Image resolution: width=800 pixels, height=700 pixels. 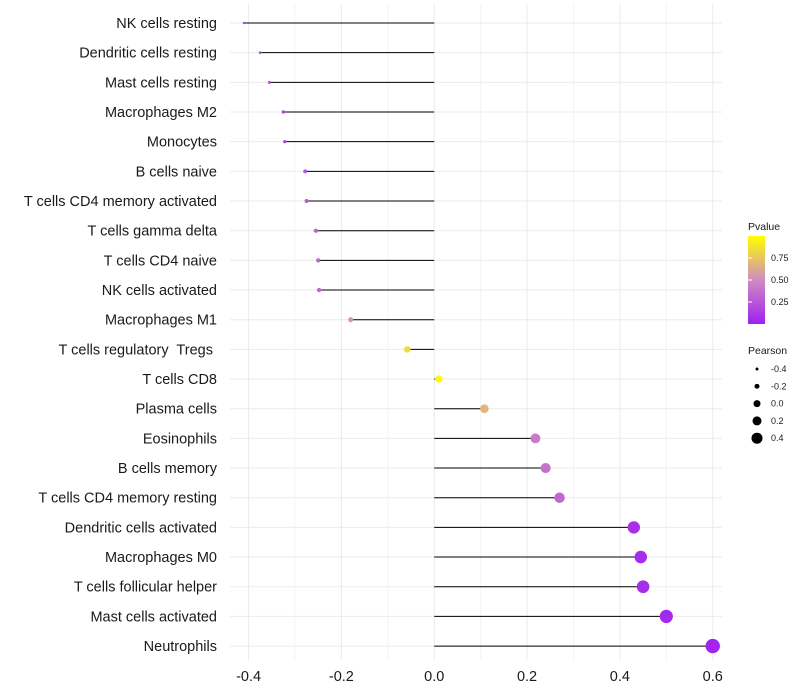 What do you see at coordinates (434, 677) in the screenshot?
I see `x-tick-label: 0.0` at bounding box center [434, 677].